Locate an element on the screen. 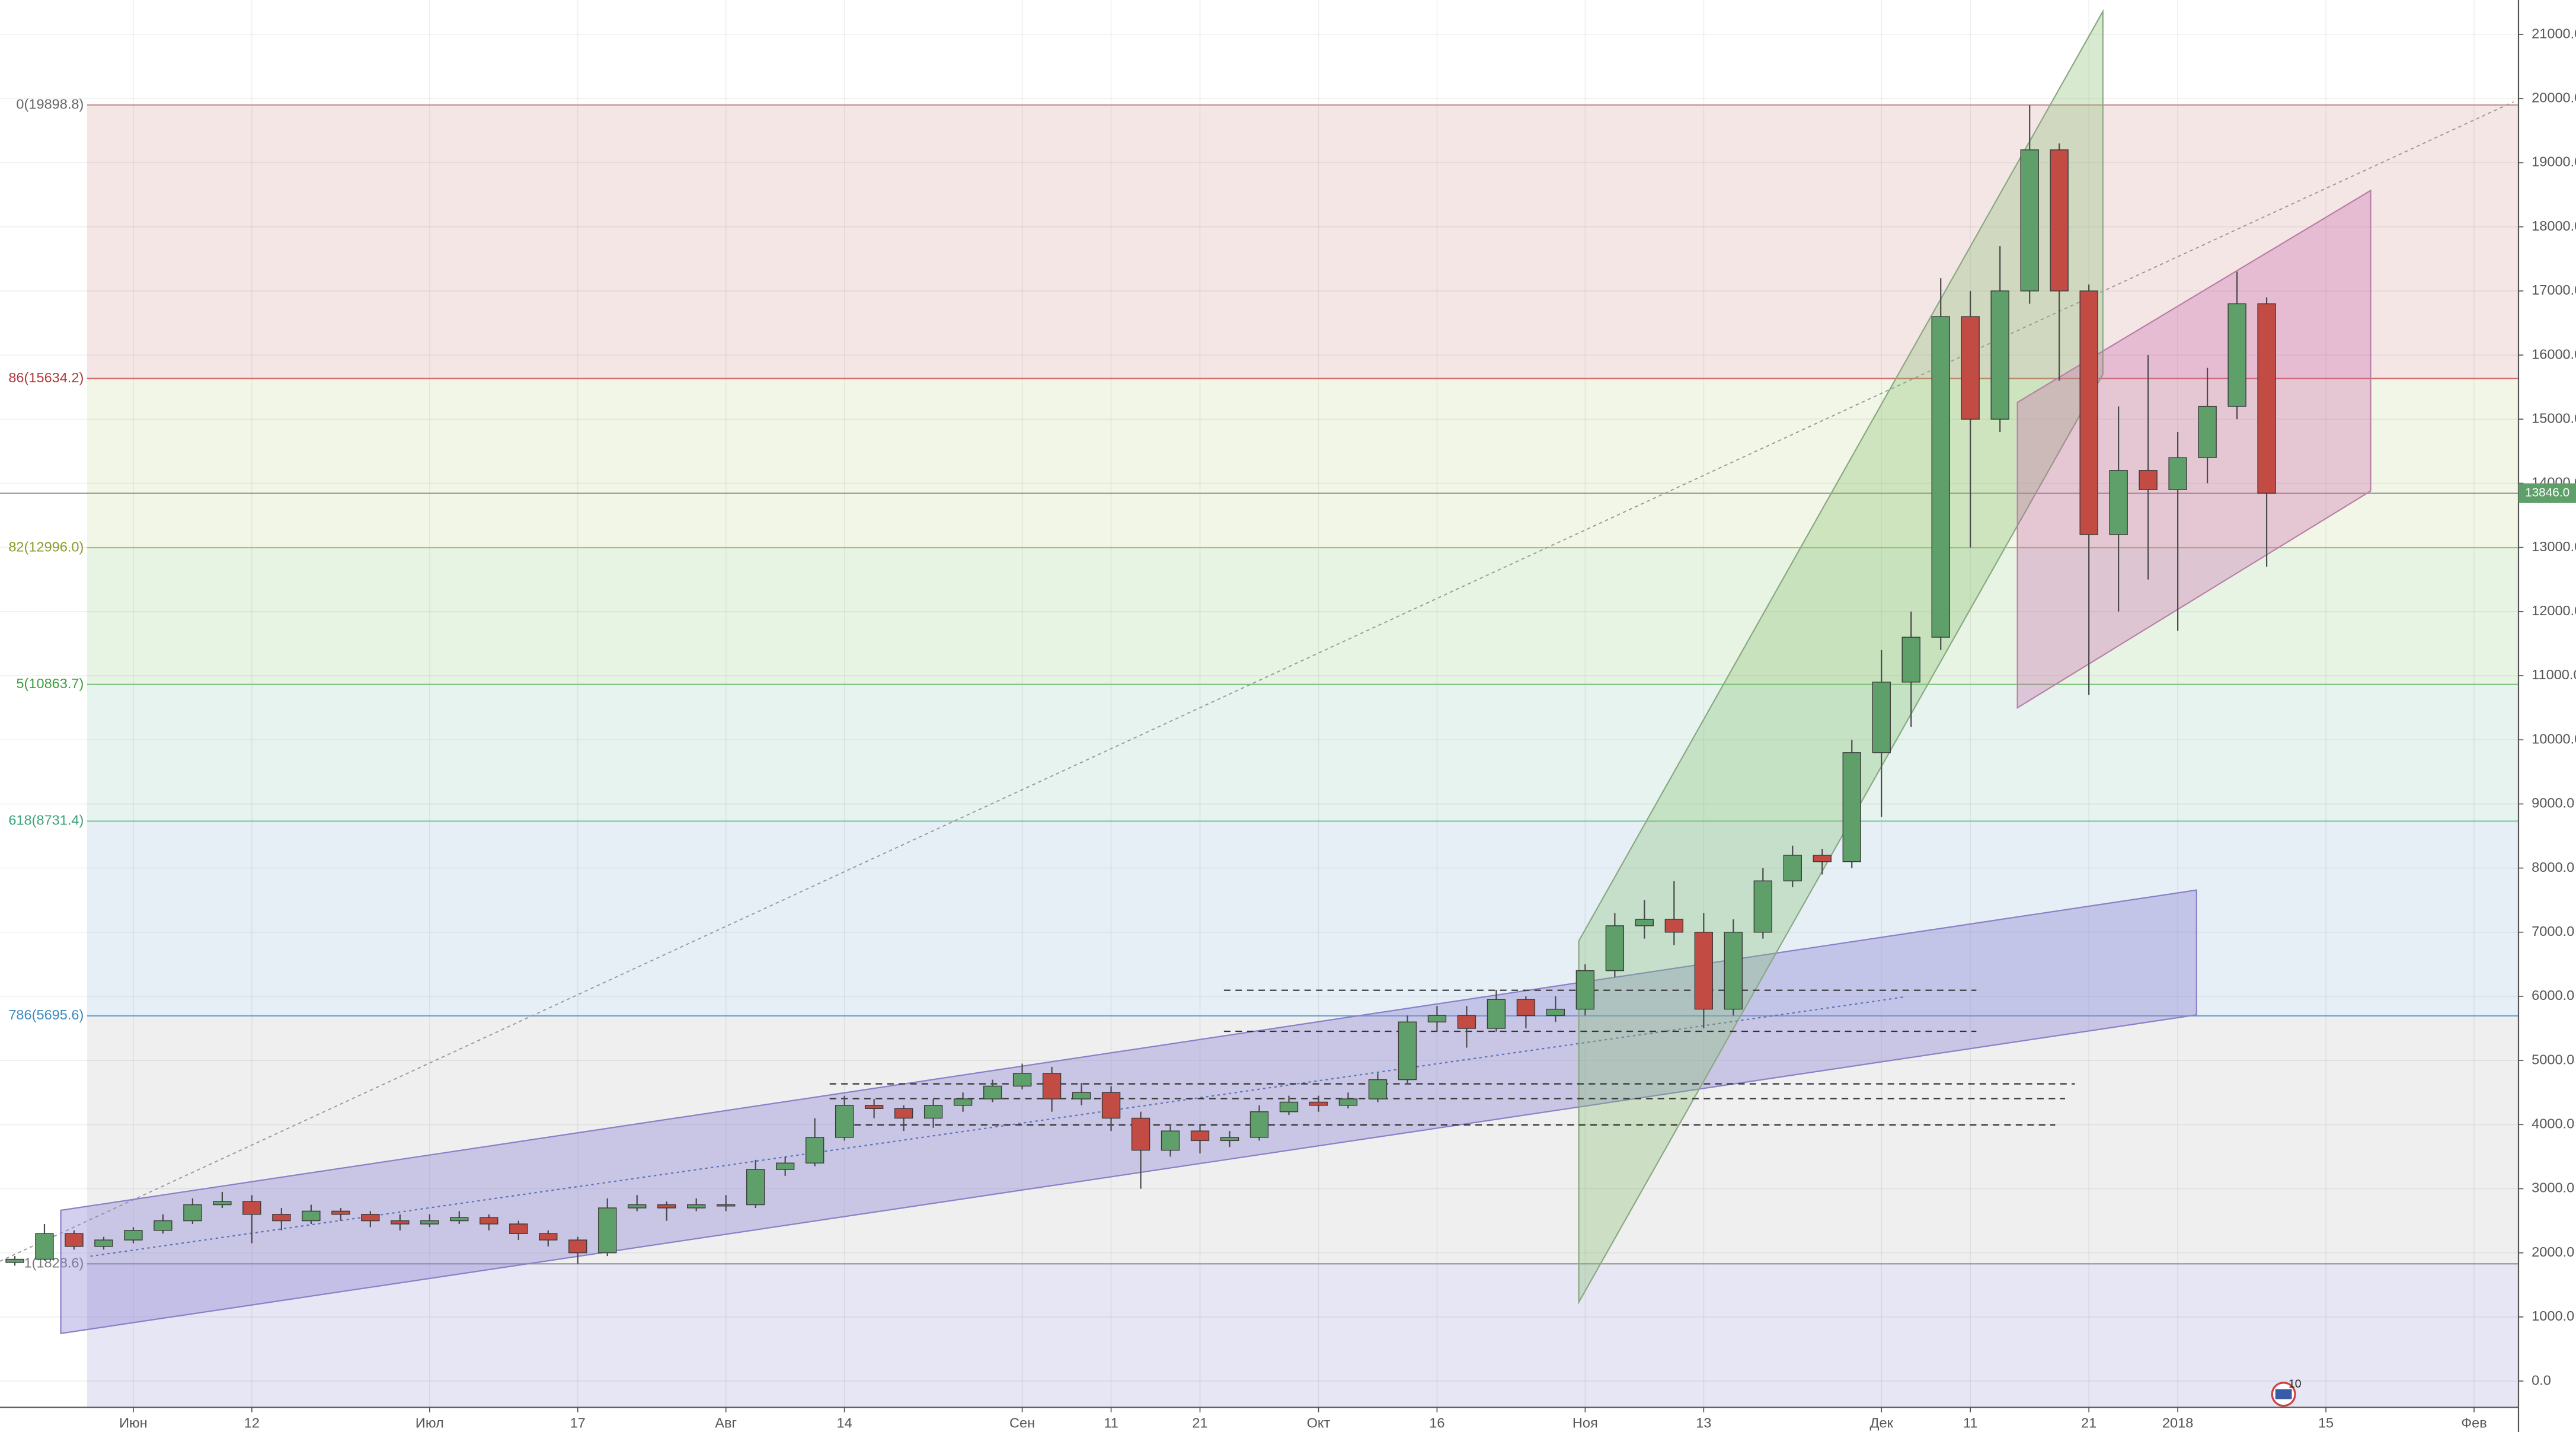 Image resolution: width=2576 pixels, height=1432 pixels. x-tick-label: 16 is located at coordinates (1436, 1422).